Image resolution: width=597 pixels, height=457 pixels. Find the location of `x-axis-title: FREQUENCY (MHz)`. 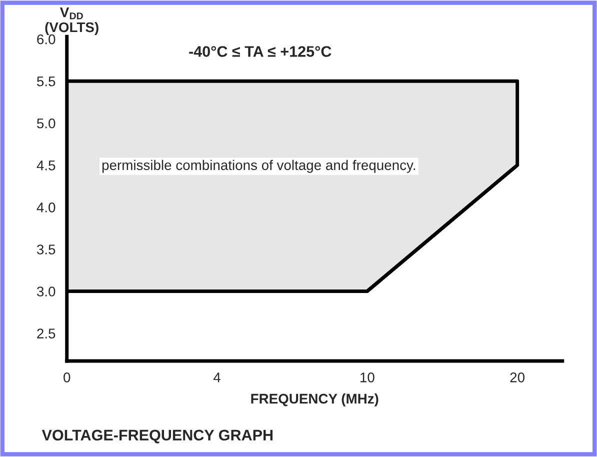

x-axis-title: FREQUENCY (MHz) is located at coordinates (314, 399).